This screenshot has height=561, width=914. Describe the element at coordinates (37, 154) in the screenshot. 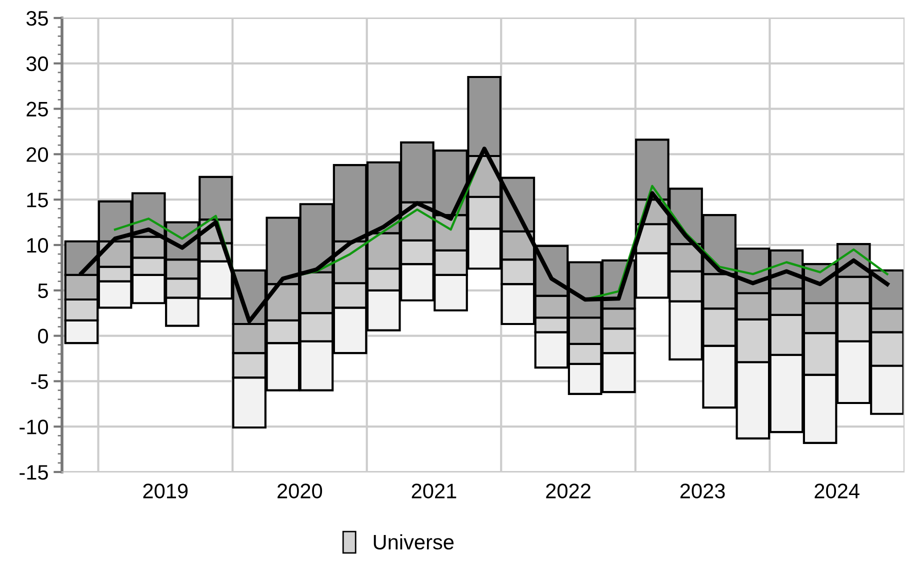

I see `y-tick-label: 20` at that location.